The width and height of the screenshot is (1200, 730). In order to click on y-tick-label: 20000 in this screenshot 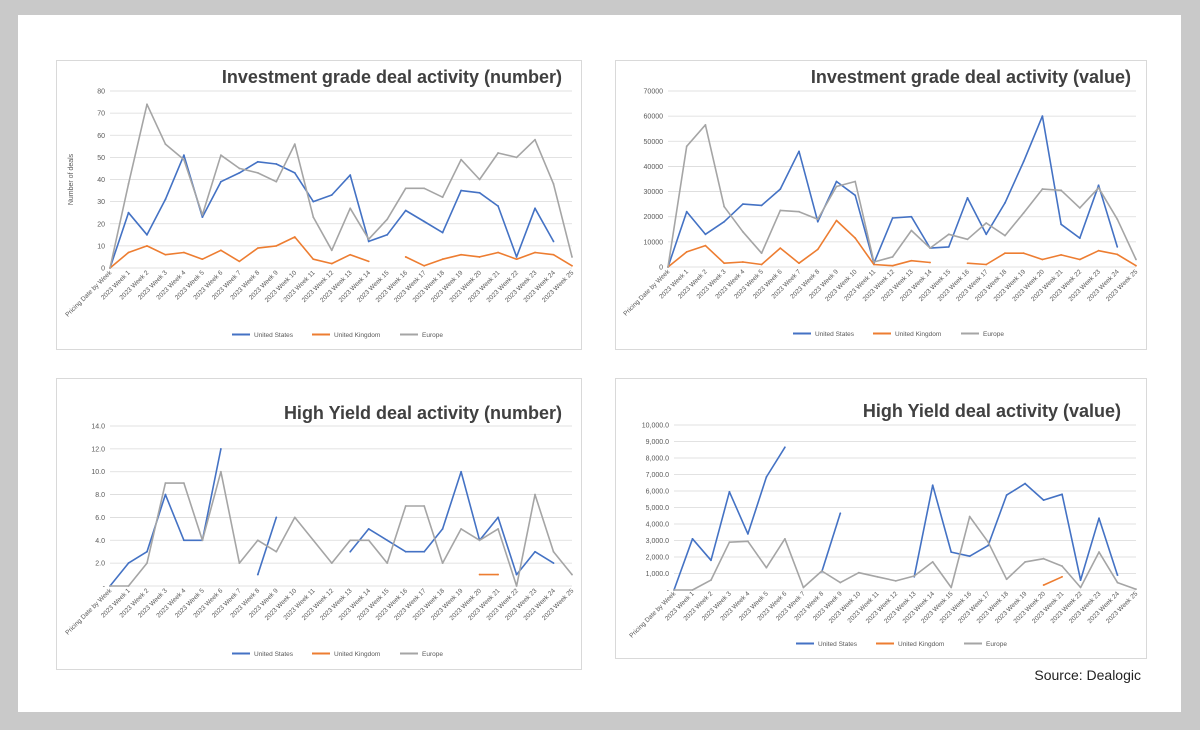, I will do `click(654, 217)`.